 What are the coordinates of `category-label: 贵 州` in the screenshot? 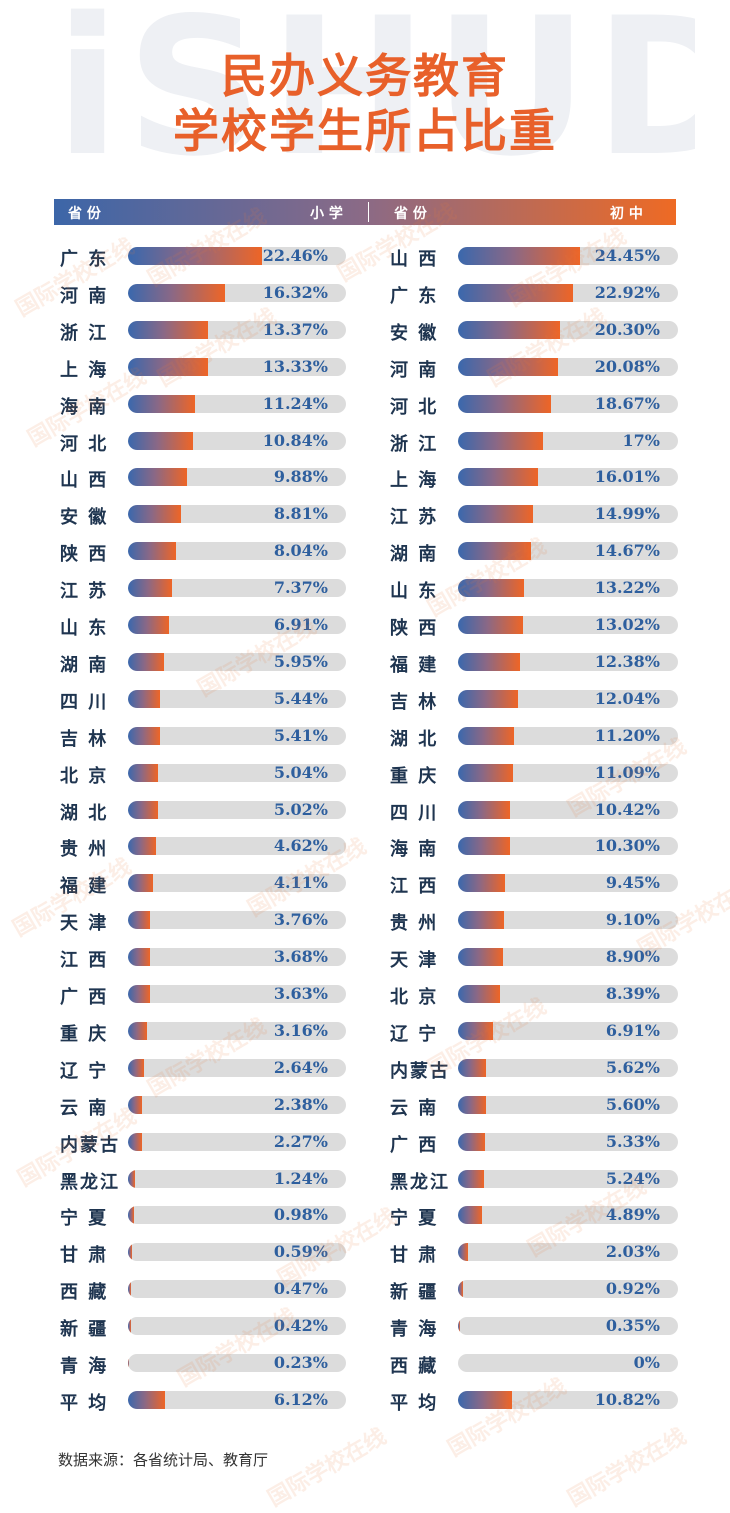 It's located at (414, 924).